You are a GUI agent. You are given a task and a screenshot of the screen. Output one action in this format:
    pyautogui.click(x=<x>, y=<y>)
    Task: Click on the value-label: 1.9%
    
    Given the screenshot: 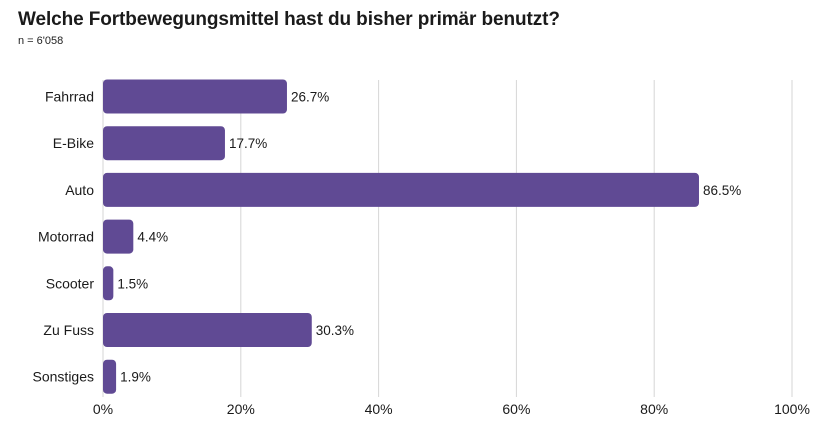 What is the action you would take?
    pyautogui.click(x=135, y=377)
    